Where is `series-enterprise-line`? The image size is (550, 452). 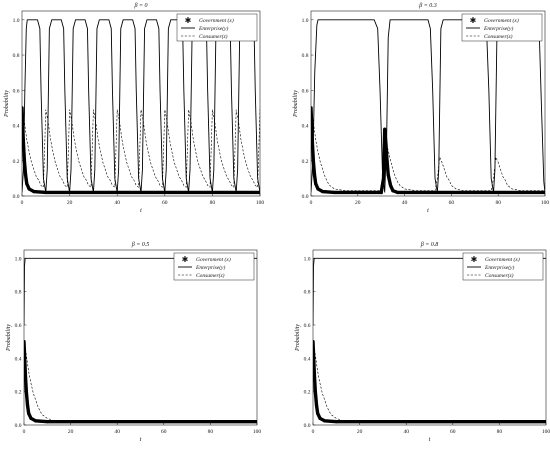
series-enterprise-line is located at coordinates (140, 291).